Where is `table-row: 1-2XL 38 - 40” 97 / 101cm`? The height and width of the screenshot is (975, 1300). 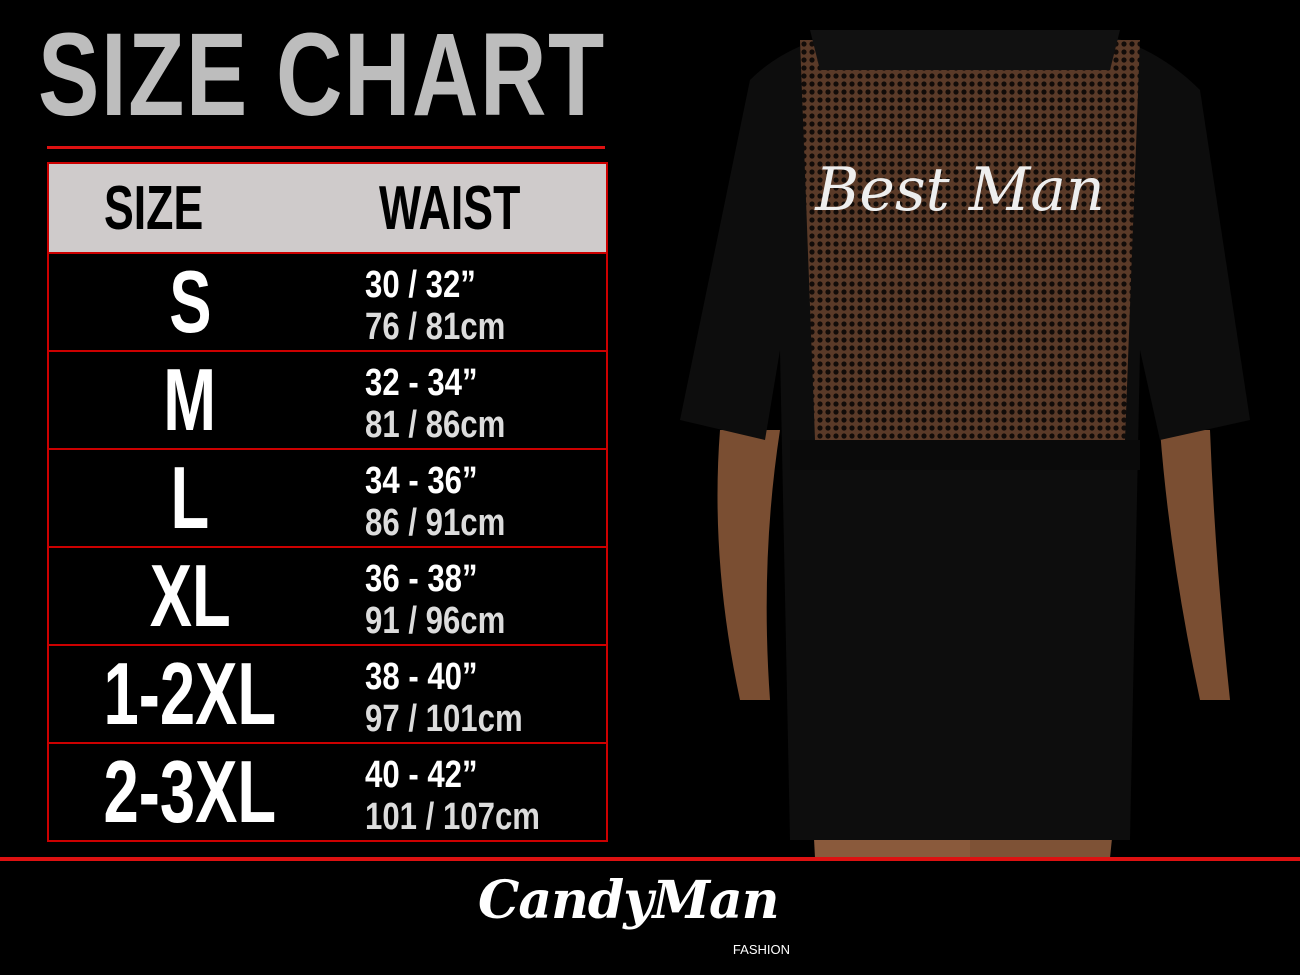
table-row: 1-2XL 38 - 40” 97 / 101cm is located at coordinates (327, 694).